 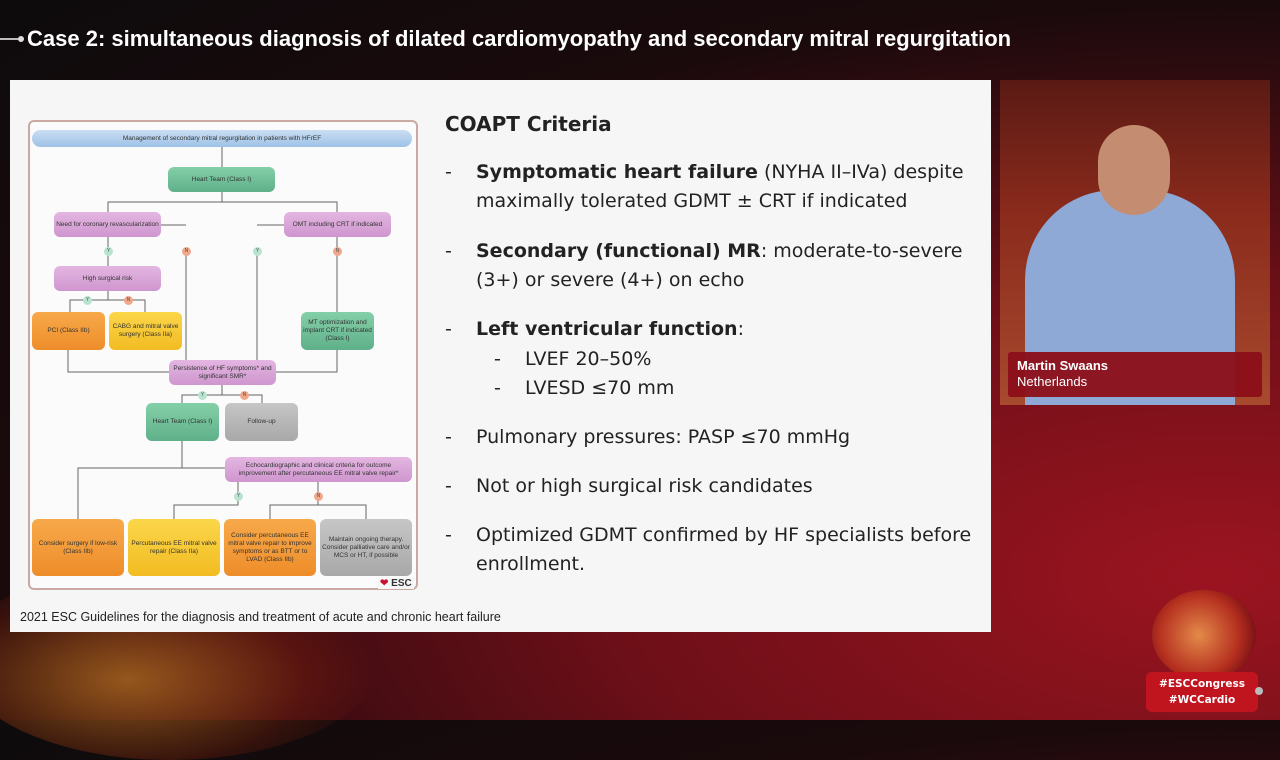 What do you see at coordinates (1052, 381) in the screenshot?
I see `speaker-country: Netherlands` at bounding box center [1052, 381].